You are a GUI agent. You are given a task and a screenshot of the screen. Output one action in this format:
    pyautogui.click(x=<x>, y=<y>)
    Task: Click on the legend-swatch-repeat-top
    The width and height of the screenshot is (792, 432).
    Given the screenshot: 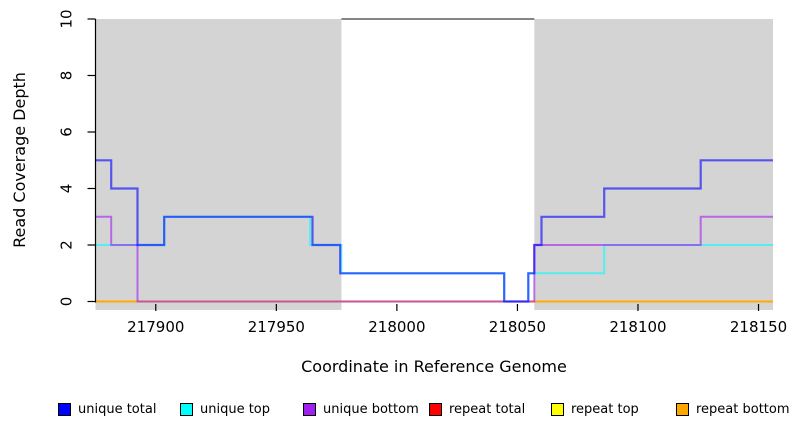 What is the action you would take?
    pyautogui.click(x=557, y=409)
    